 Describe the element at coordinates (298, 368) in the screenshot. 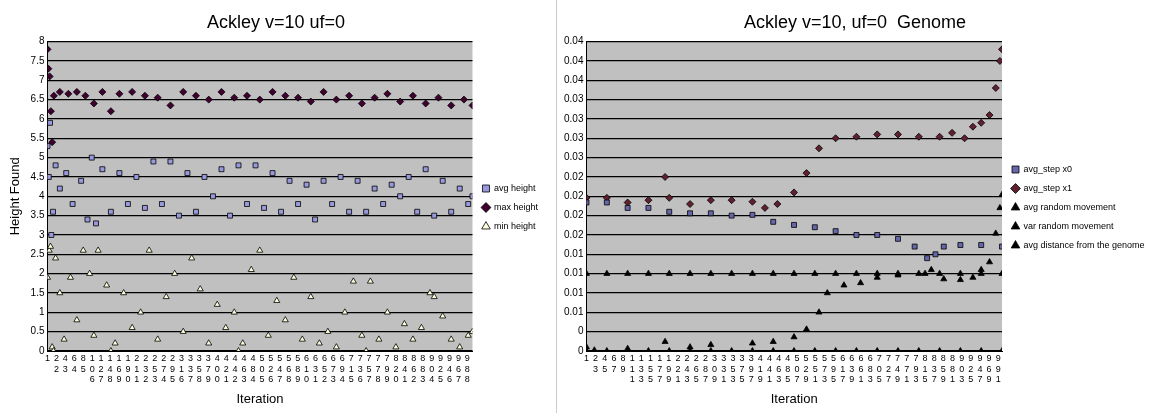

I see `x-tick-label: 5 8 9` at that location.